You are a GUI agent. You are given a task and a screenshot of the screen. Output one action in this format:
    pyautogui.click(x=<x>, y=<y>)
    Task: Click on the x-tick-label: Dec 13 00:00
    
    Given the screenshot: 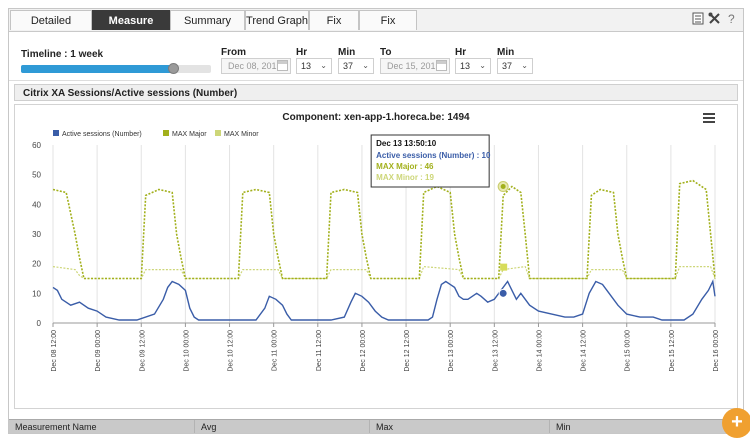 What is the action you would take?
    pyautogui.click(x=451, y=351)
    